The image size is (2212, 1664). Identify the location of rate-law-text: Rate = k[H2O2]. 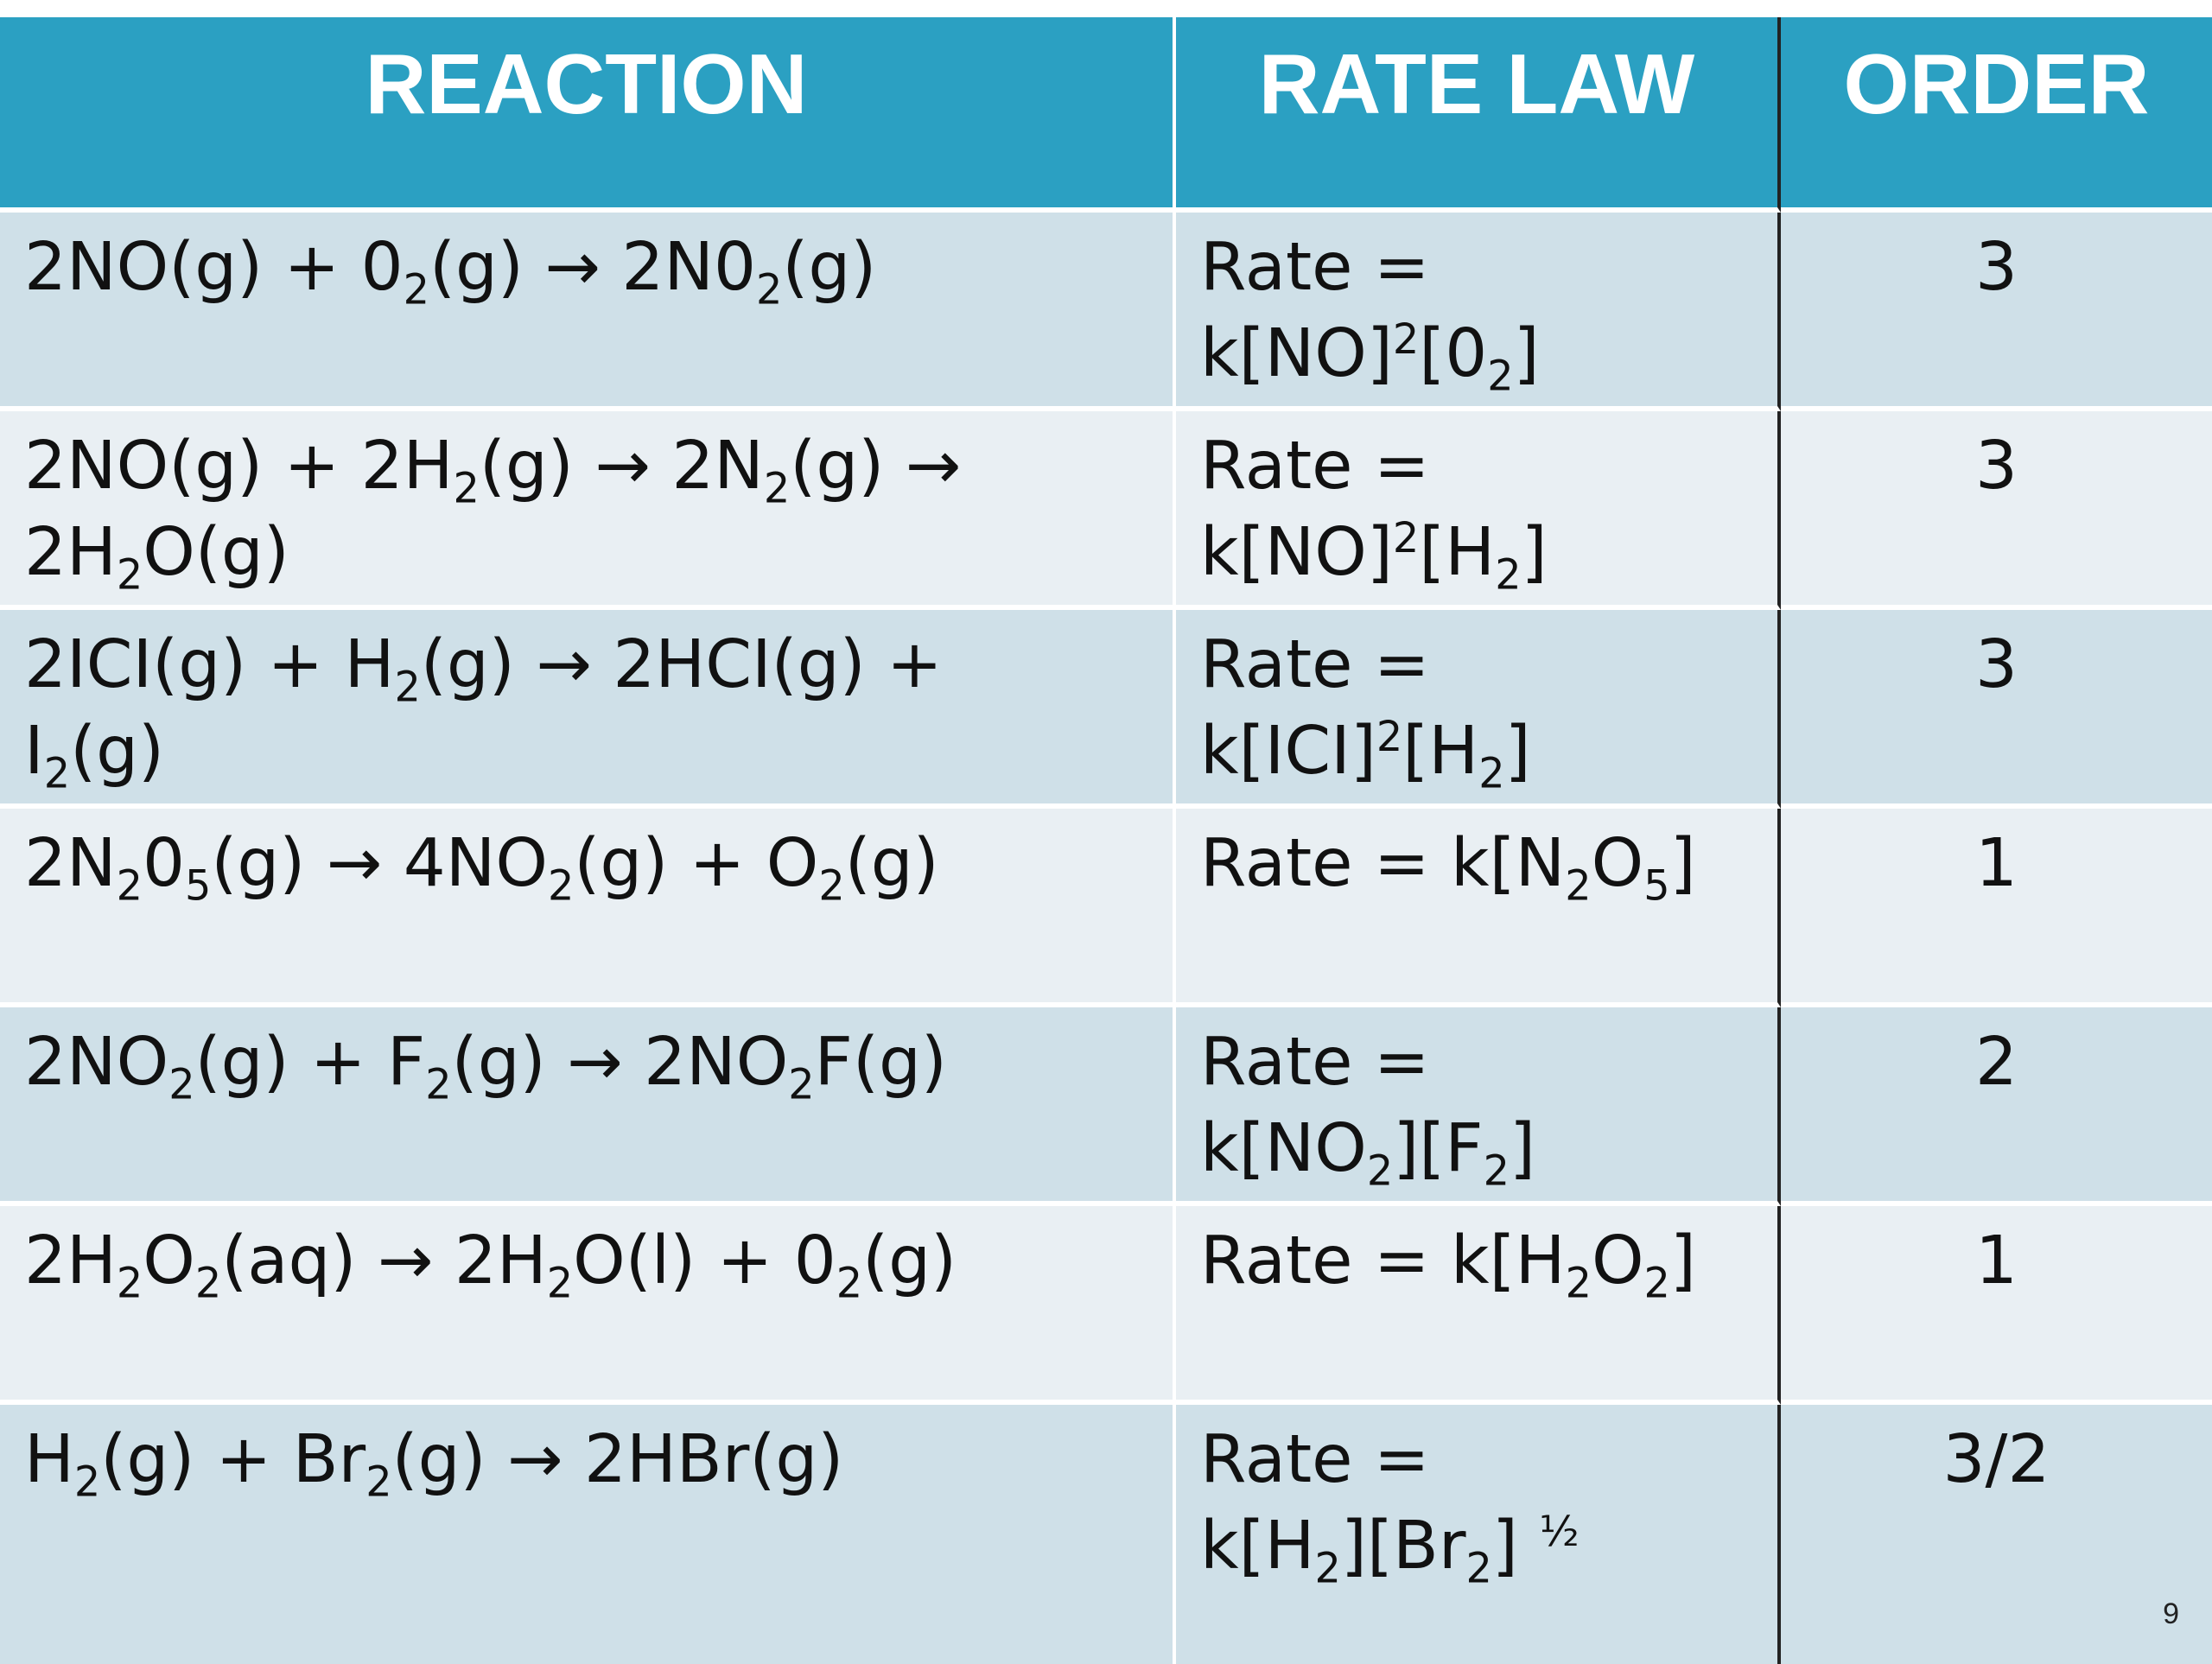
(1448, 1265).